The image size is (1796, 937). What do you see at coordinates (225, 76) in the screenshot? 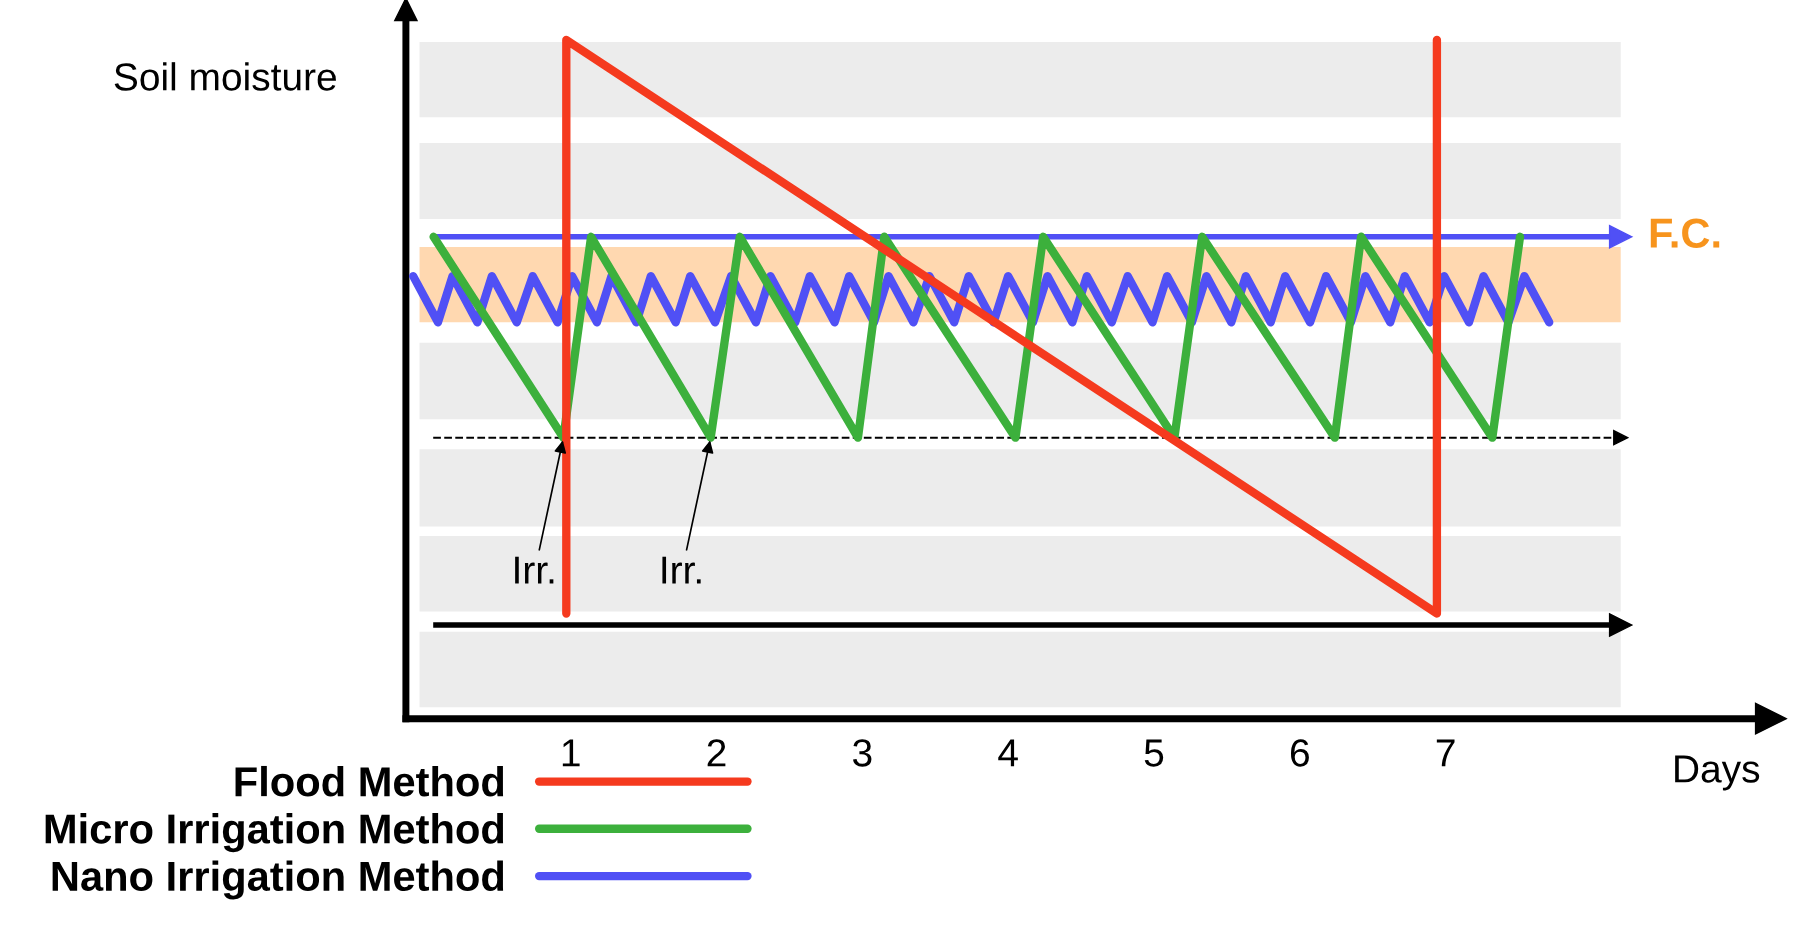
I see `y-axis-title: Soil moisture` at bounding box center [225, 76].